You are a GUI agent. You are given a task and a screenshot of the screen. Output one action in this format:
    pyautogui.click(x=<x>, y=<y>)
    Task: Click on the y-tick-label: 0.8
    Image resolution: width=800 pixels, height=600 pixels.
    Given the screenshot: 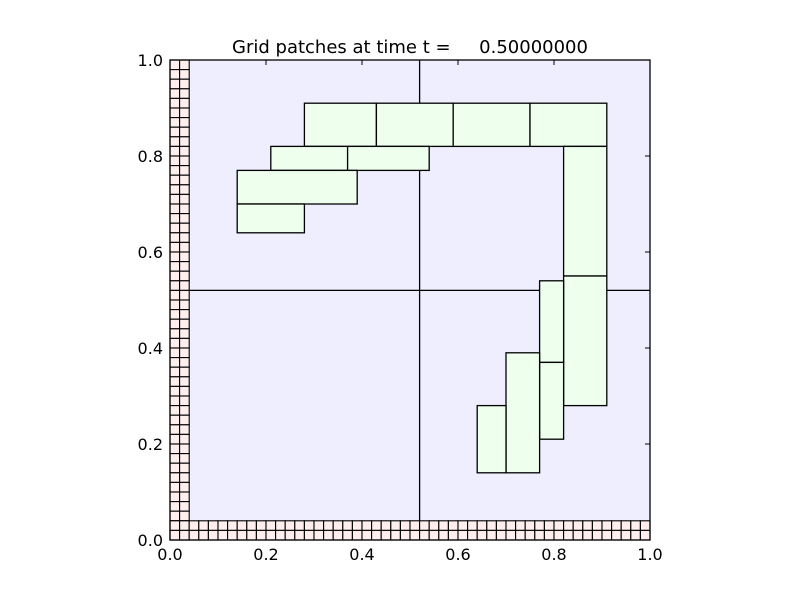 What is the action you would take?
    pyautogui.click(x=150, y=156)
    